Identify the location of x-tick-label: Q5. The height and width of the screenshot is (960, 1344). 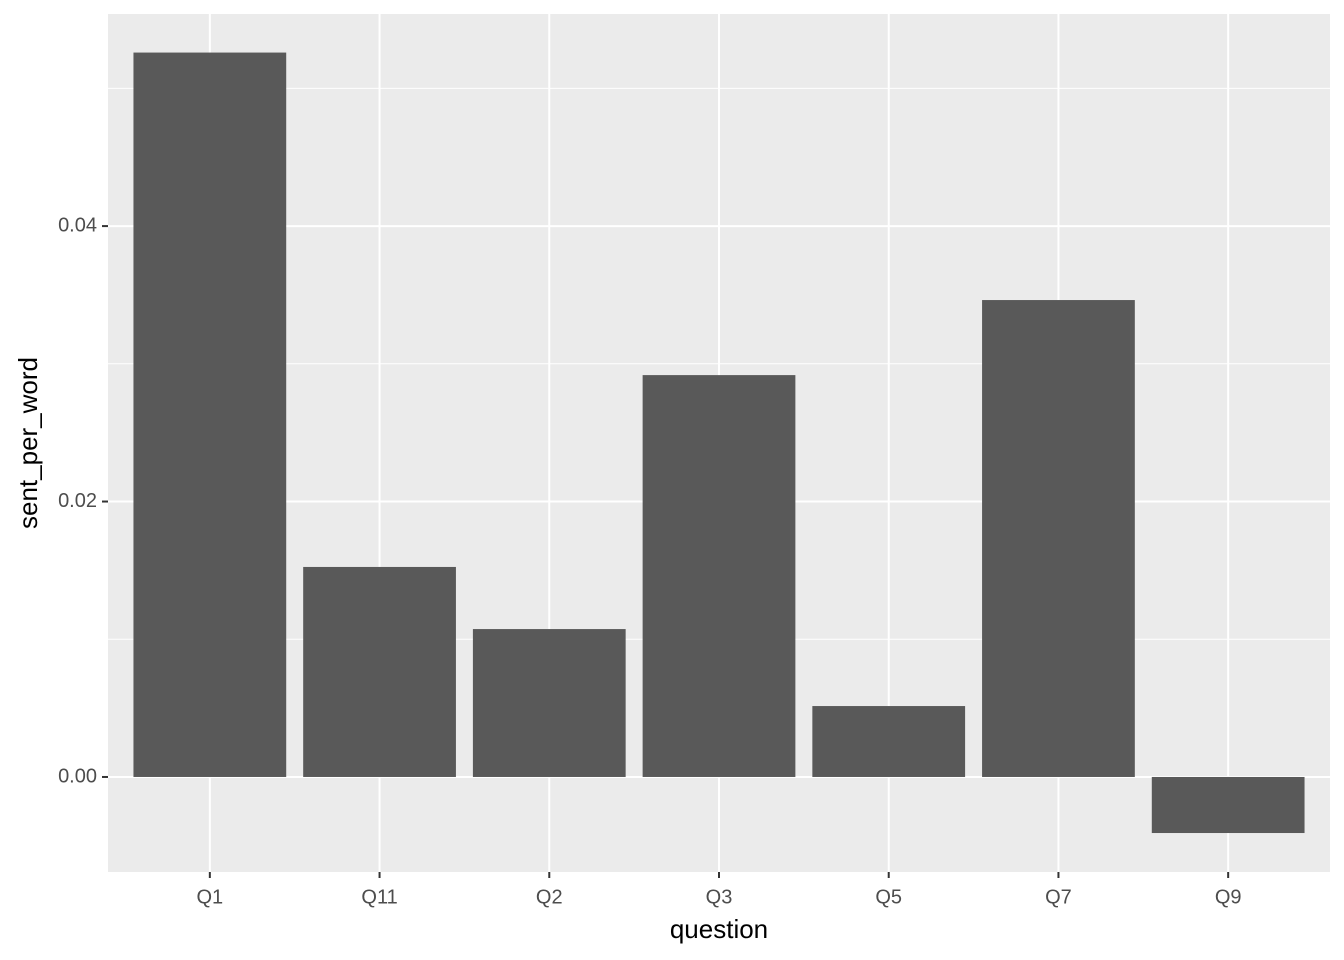
(888, 897).